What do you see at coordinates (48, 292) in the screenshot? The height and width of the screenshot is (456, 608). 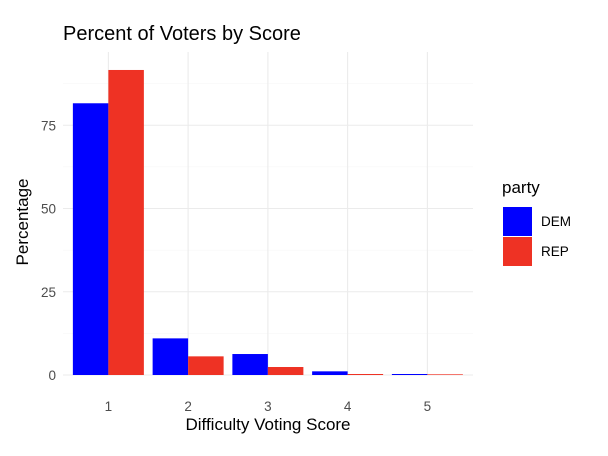 I see `y-tick-label: 25` at bounding box center [48, 292].